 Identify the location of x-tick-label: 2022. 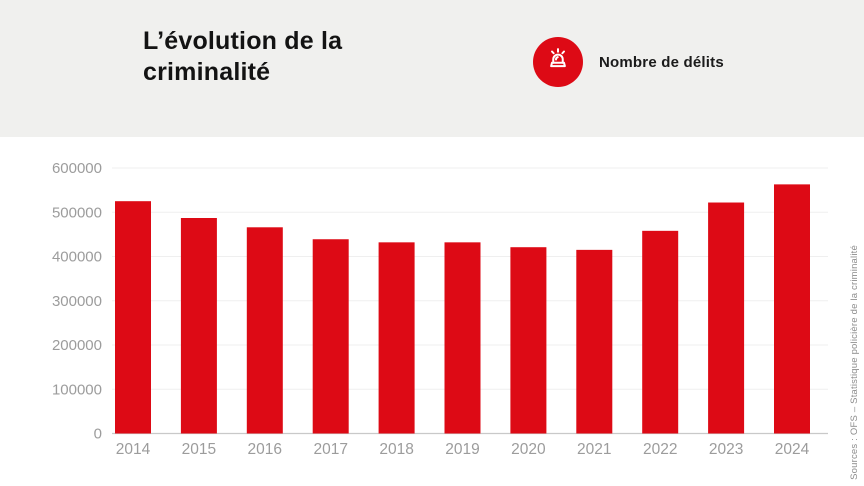
(660, 449).